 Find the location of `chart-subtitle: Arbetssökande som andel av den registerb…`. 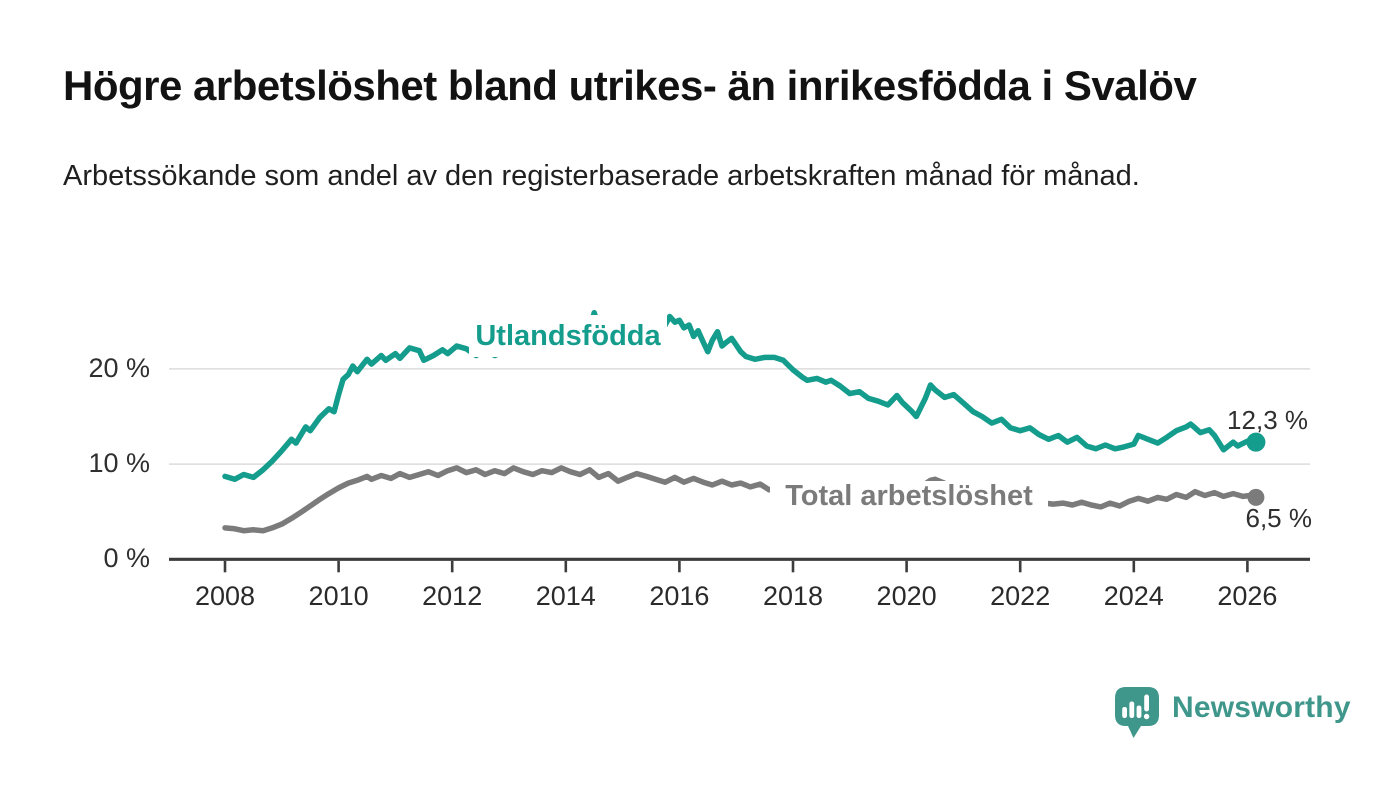

chart-subtitle: Arbetssökande som andel av den registerb… is located at coordinates (601, 176).